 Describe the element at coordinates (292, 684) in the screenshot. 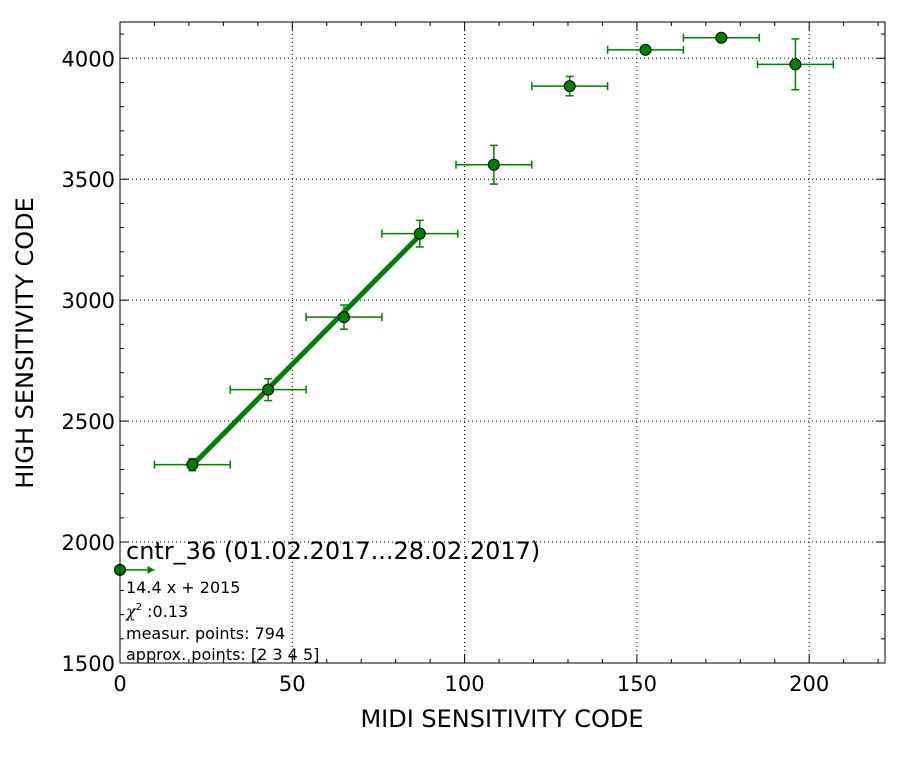

I see `x-tick-label: 50` at that location.